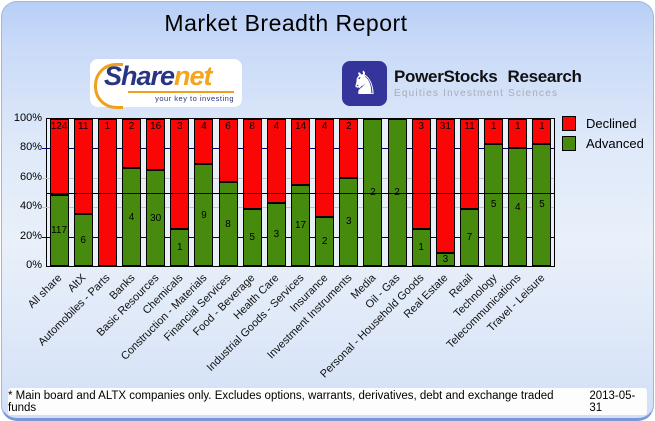 The width and height of the screenshot is (655, 421). Describe the element at coordinates (252, 164) in the screenshot. I see `bar-segment-declined: 8` at that location.